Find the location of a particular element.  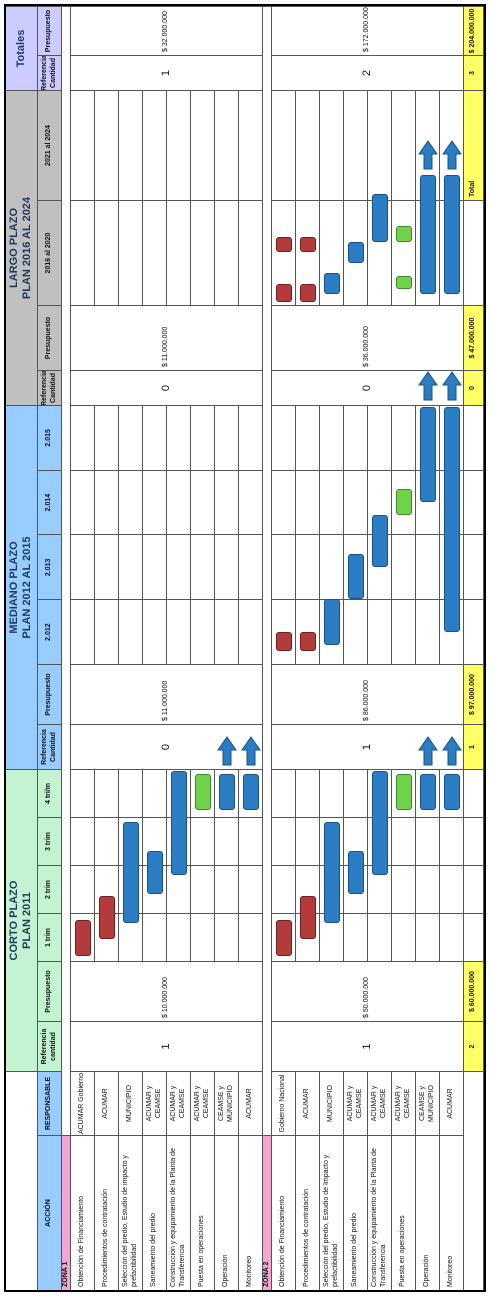

zone-label: ZONA 2 is located at coordinates (267, 1212).